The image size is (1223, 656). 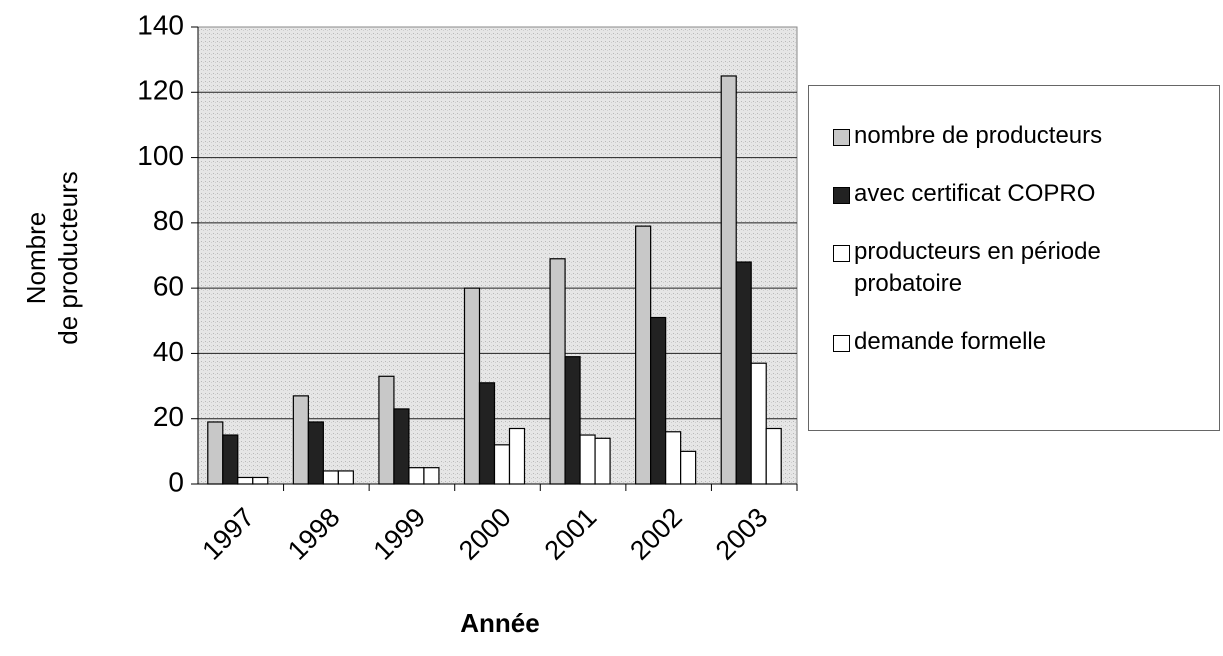 What do you see at coordinates (168, 286) in the screenshot?
I see `y-tick-label: 60` at bounding box center [168, 286].